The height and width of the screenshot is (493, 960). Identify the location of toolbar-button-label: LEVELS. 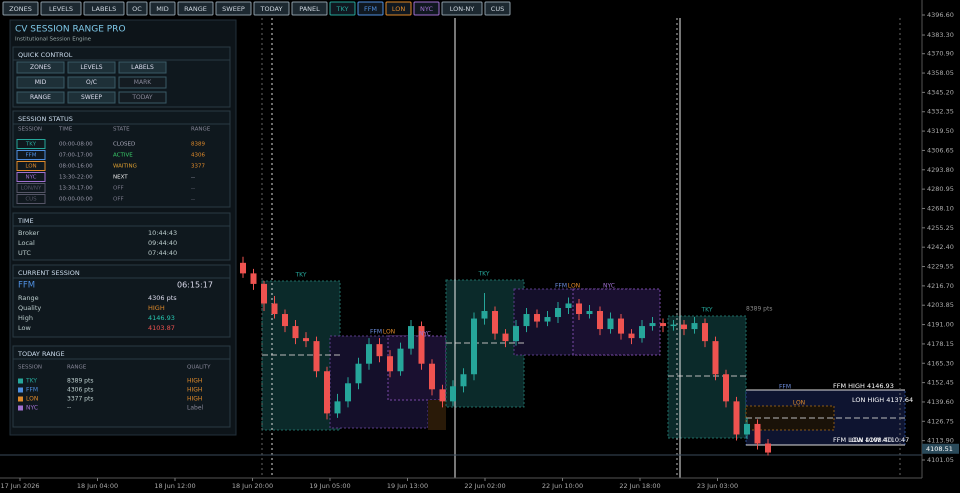
(61, 9).